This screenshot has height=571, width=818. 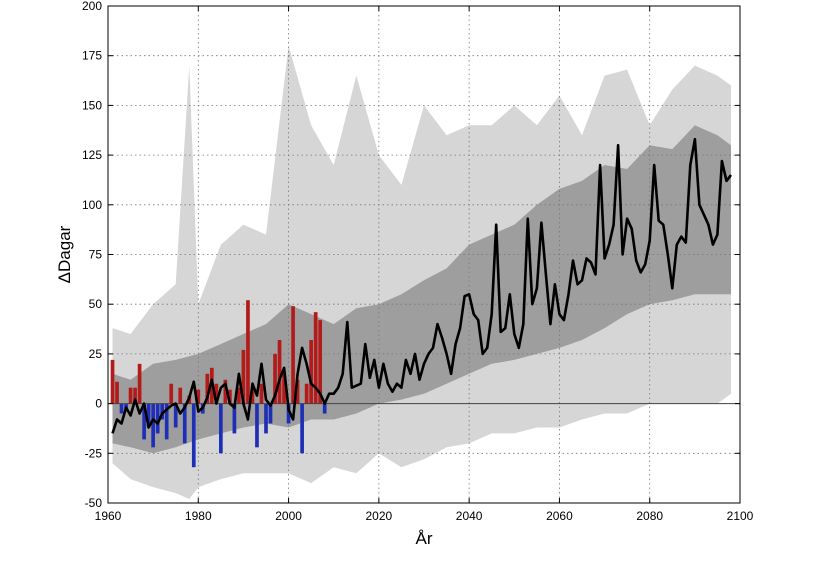 I want to click on x-tick-label: 2060, so click(x=559, y=516).